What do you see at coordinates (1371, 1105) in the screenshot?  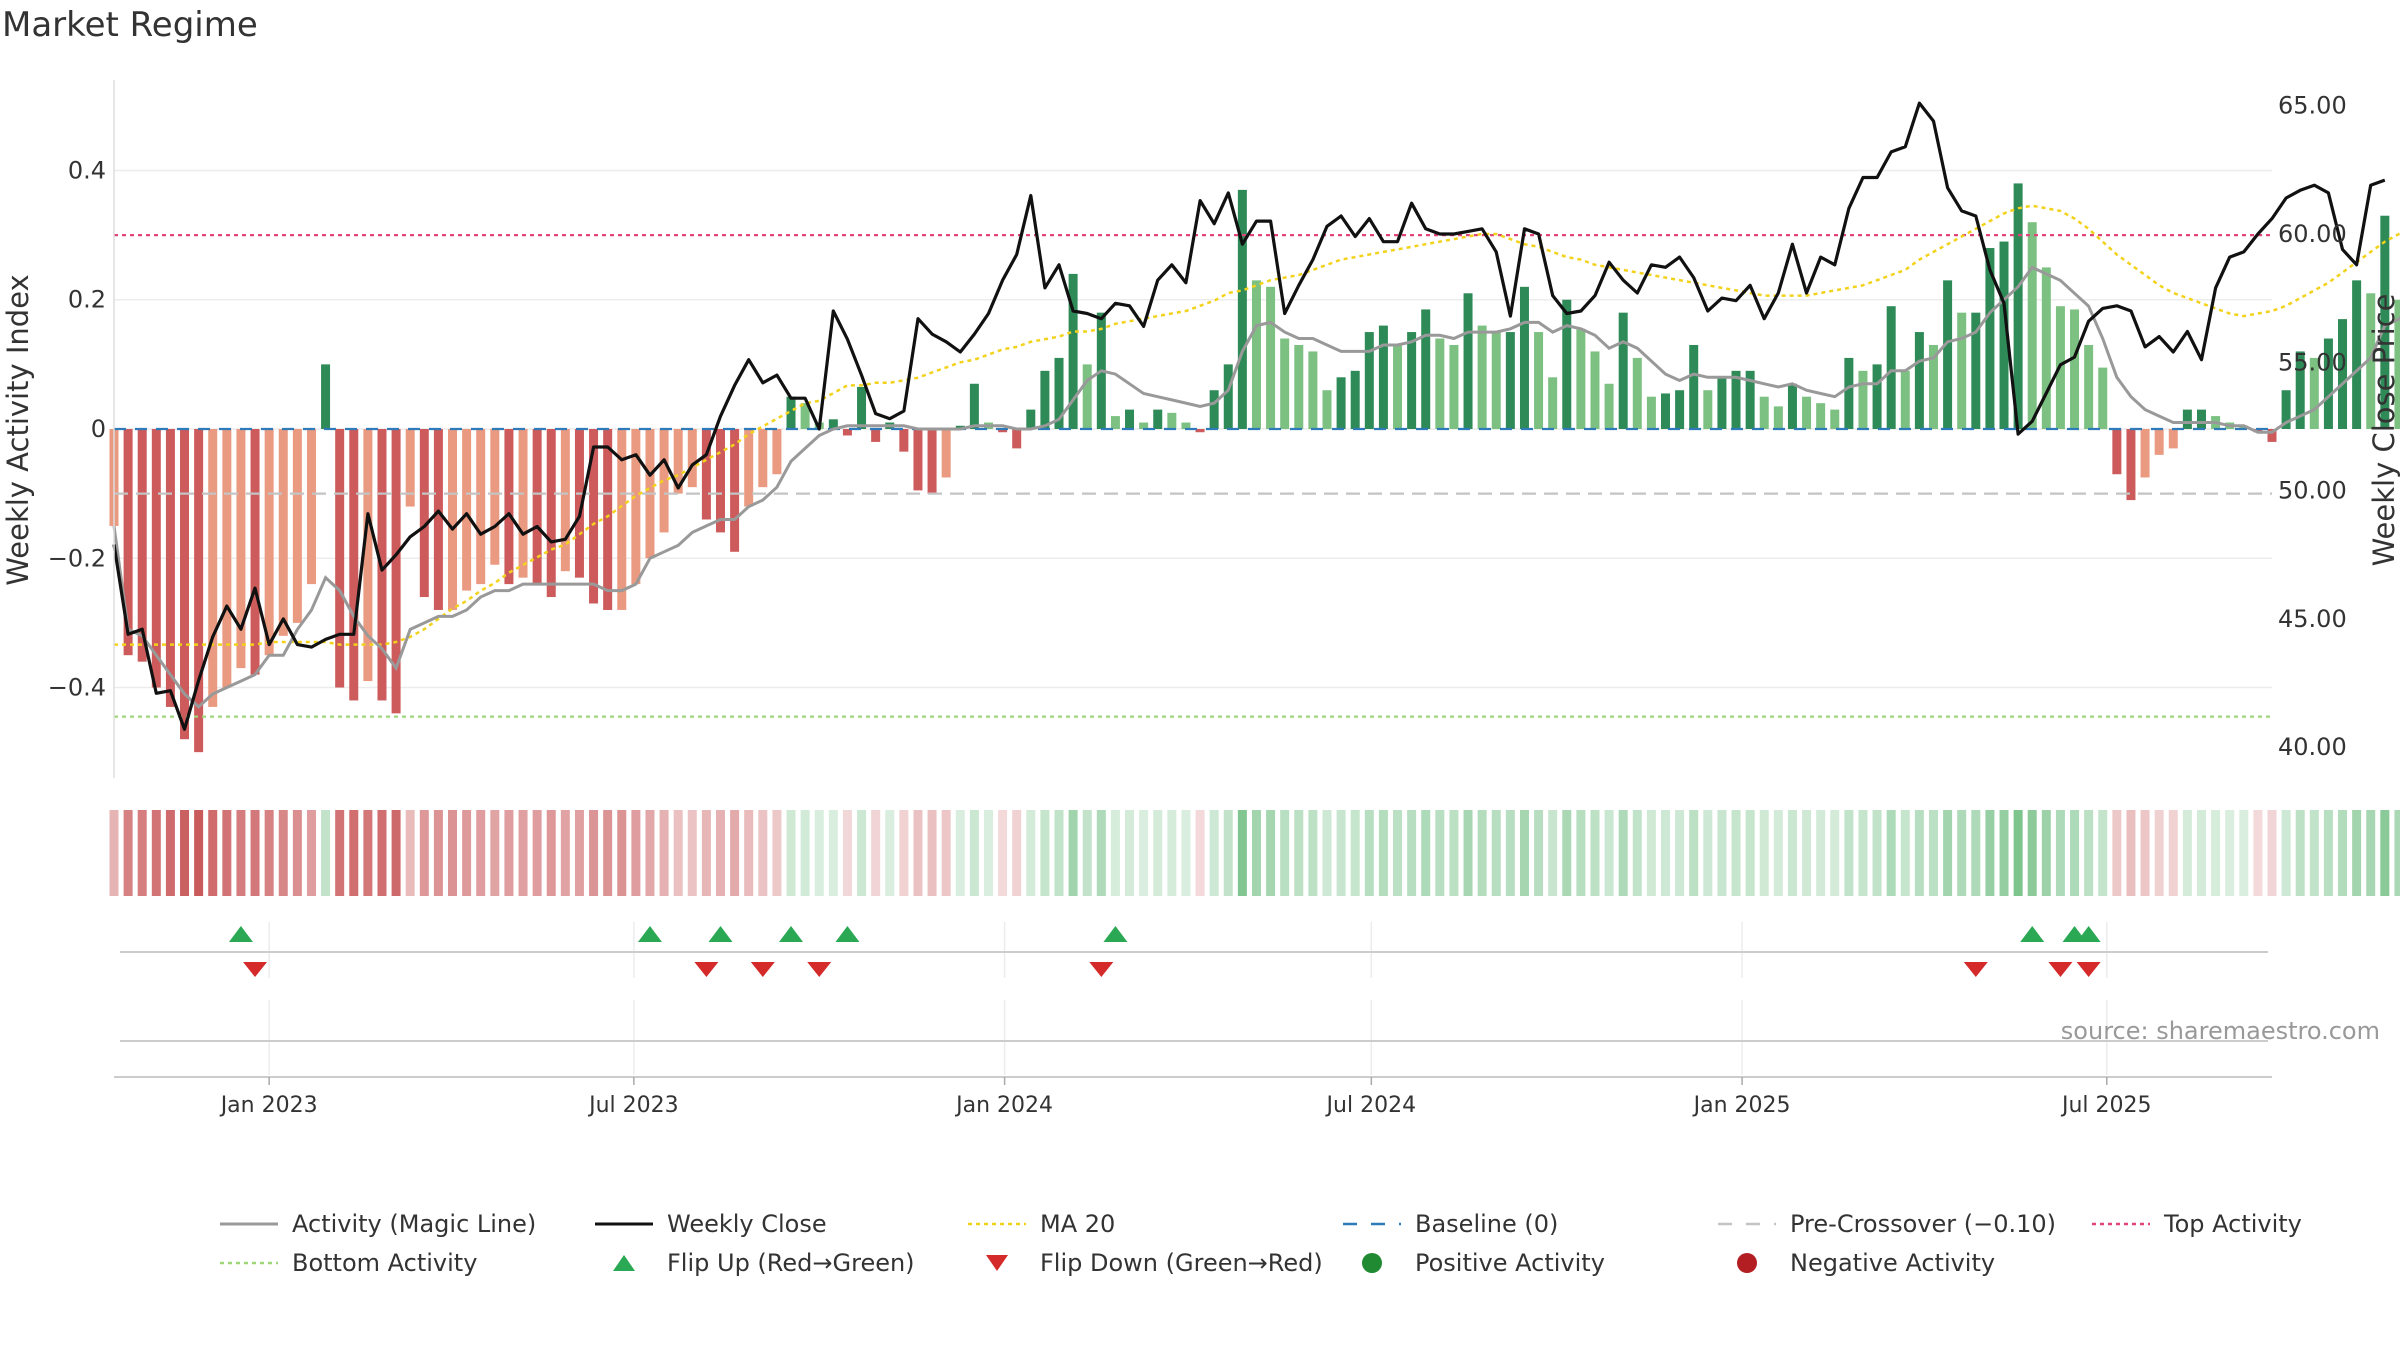 I see `x-tick-label: Jul 2024` at bounding box center [1371, 1105].